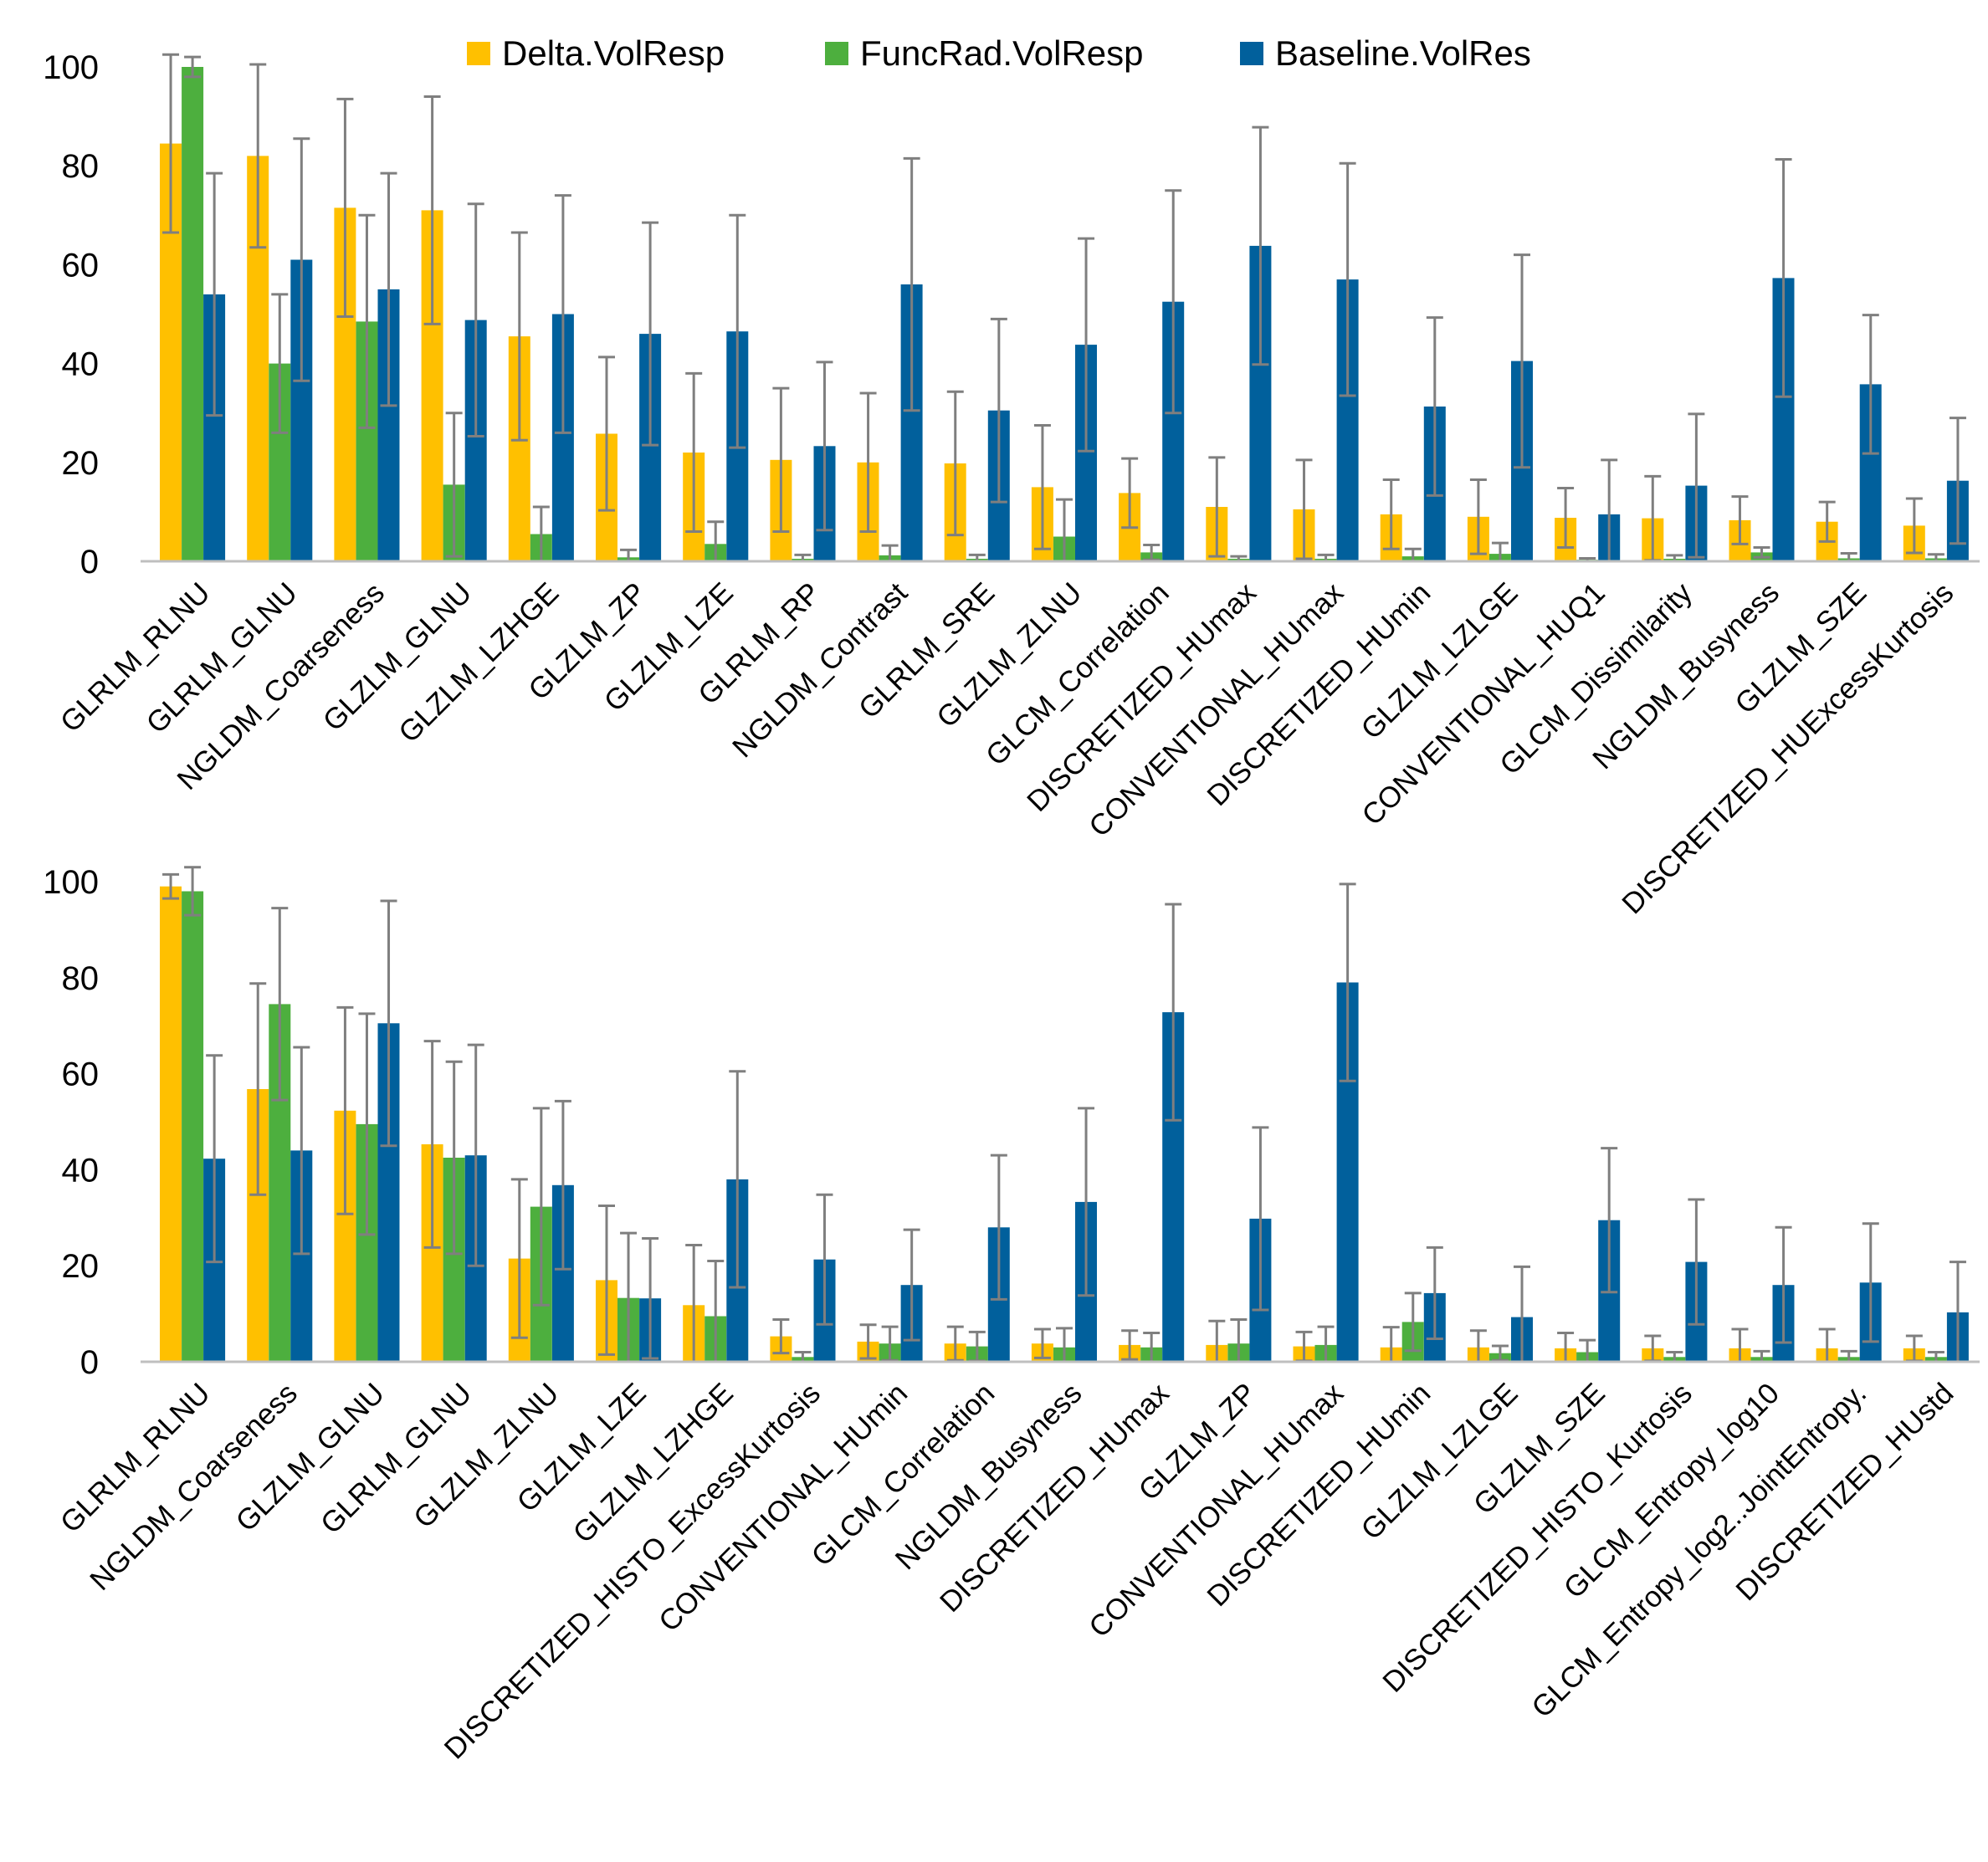 This screenshot has height=1862, width=1988. What do you see at coordinates (955, 463) in the screenshot?
I see `error-bar-delta-glrlm-sre` at bounding box center [955, 463].